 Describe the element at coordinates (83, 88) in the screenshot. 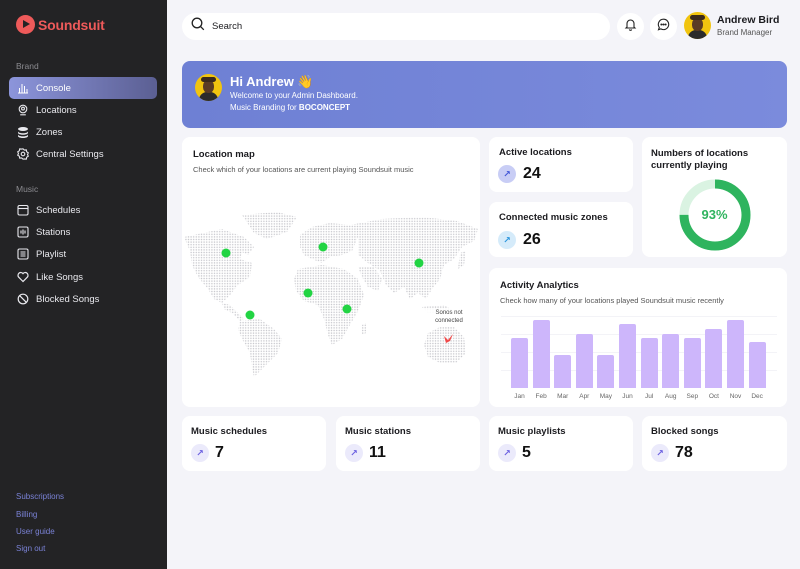

I see `sidebar-item-console: Console` at that location.